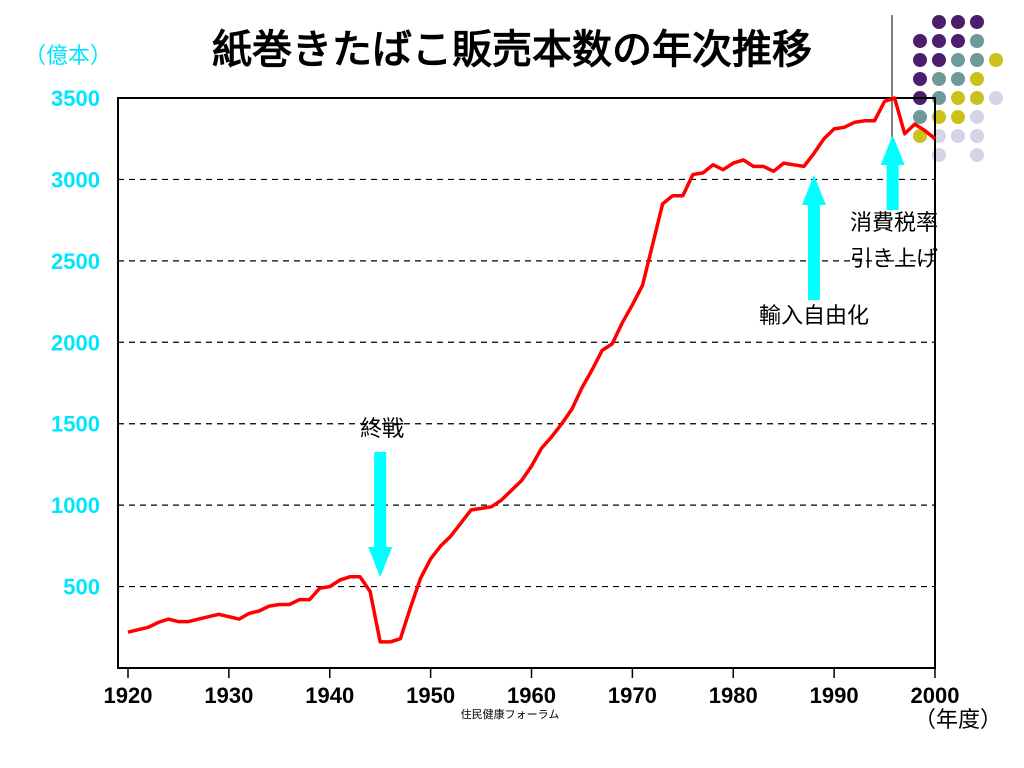  I want to click on y-axis-unit-label: （億本）, so click(68, 56).